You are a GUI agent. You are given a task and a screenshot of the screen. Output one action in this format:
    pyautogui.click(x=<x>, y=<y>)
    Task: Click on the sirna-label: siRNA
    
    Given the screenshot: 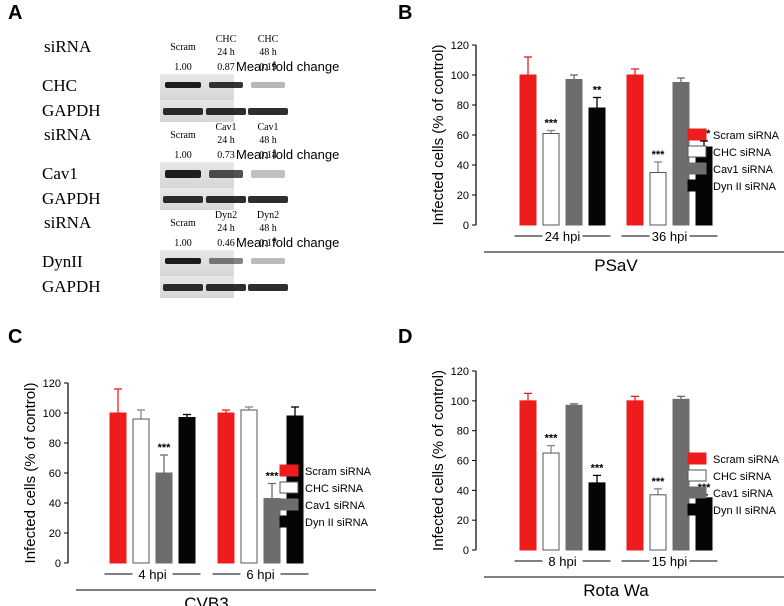 What is the action you would take?
    pyautogui.click(x=68, y=134)
    